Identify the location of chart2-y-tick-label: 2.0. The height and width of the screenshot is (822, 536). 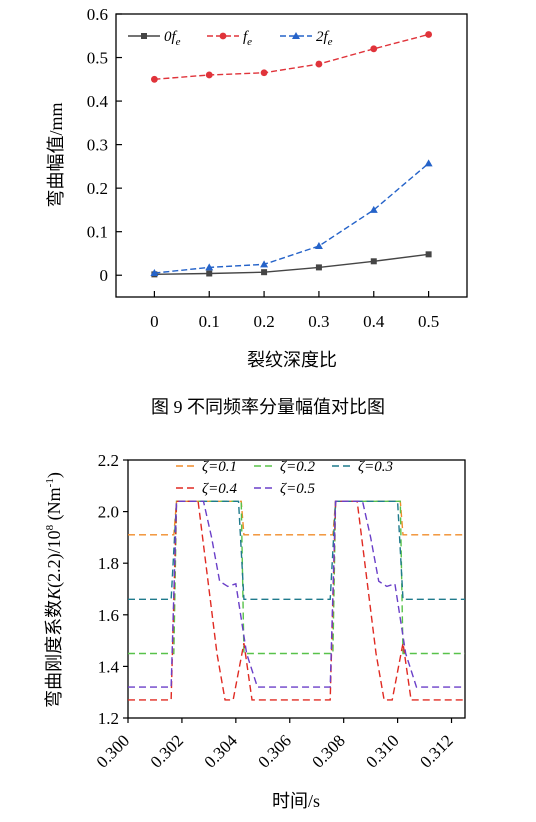
(108, 512).